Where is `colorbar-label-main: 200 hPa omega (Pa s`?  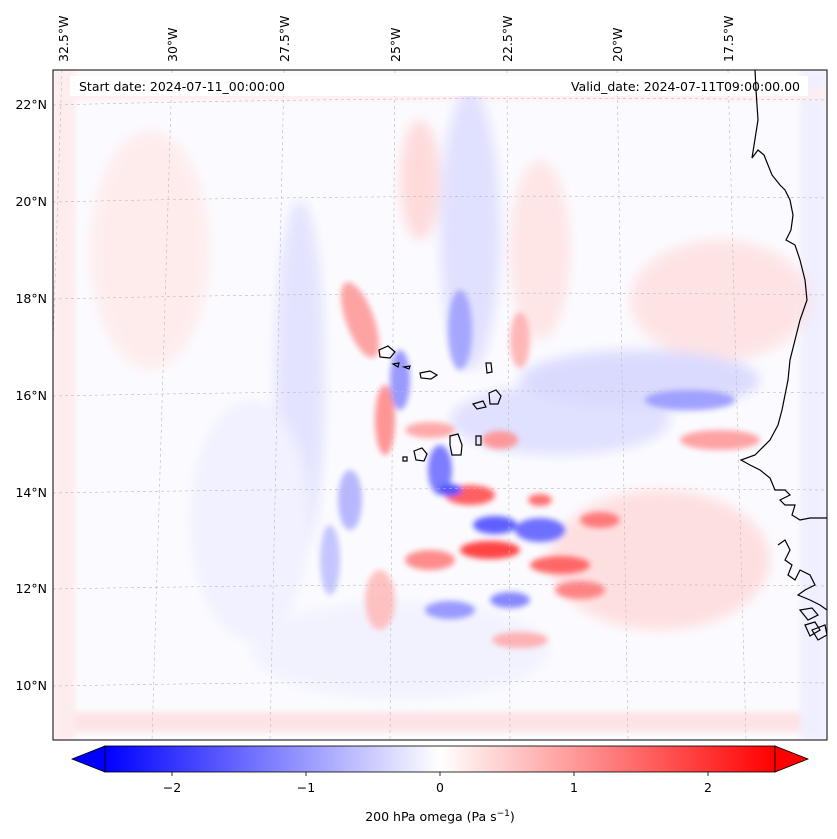 colorbar-label-main: 200 hPa omega (Pa s is located at coordinates (430, 816).